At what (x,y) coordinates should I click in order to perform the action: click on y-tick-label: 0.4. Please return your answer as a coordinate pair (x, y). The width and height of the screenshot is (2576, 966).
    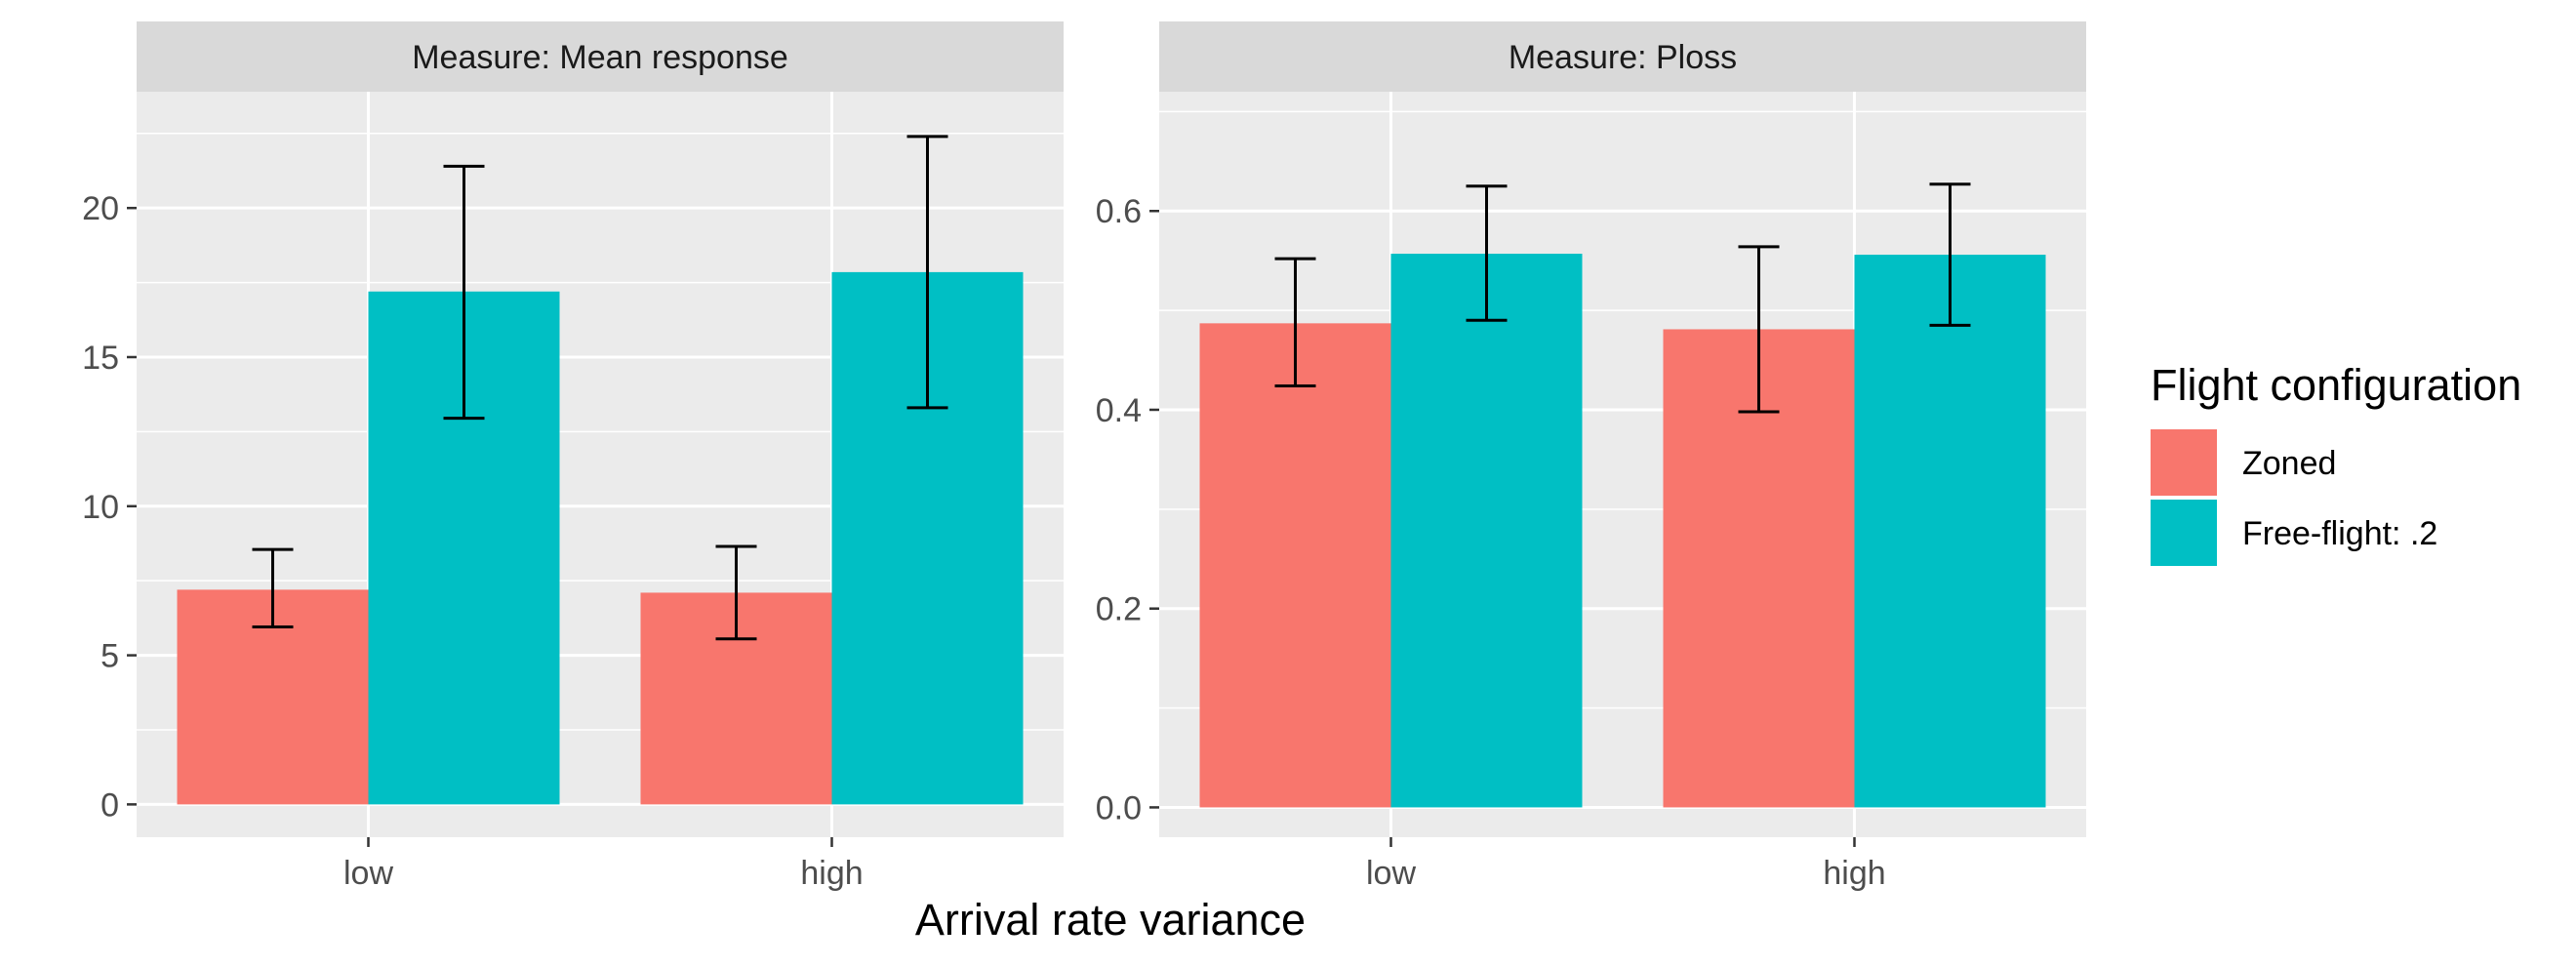
    Looking at the image, I should click on (1119, 410).